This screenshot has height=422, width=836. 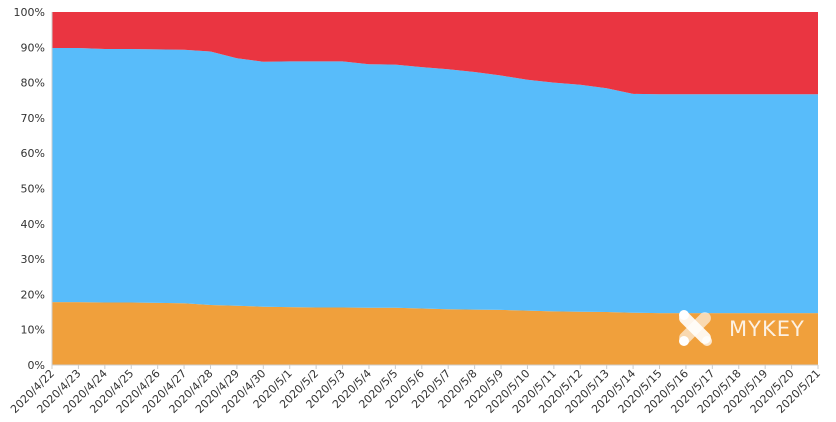 What do you see at coordinates (33, 330) in the screenshot?
I see `y-tick-label: 10%` at bounding box center [33, 330].